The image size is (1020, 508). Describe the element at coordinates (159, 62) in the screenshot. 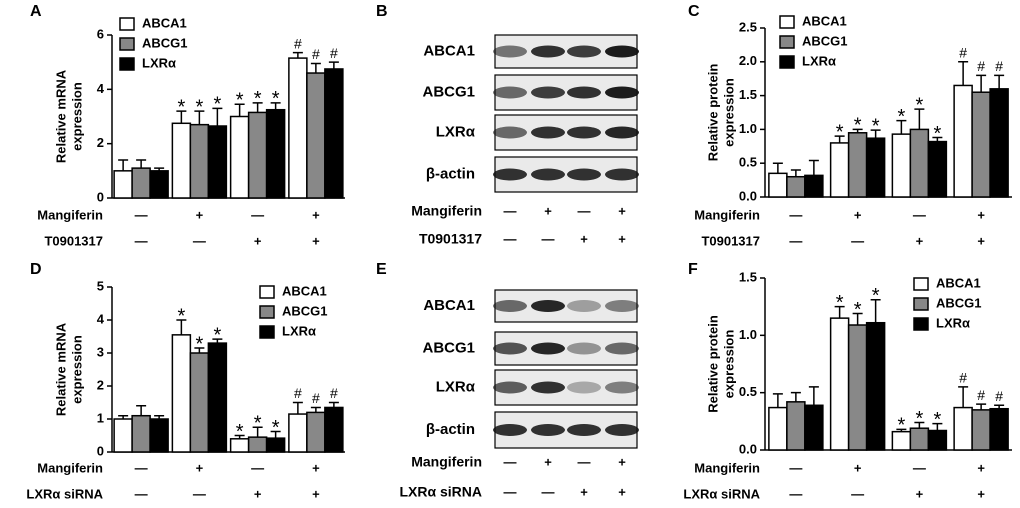

I see `legend-label: LXRα` at that location.